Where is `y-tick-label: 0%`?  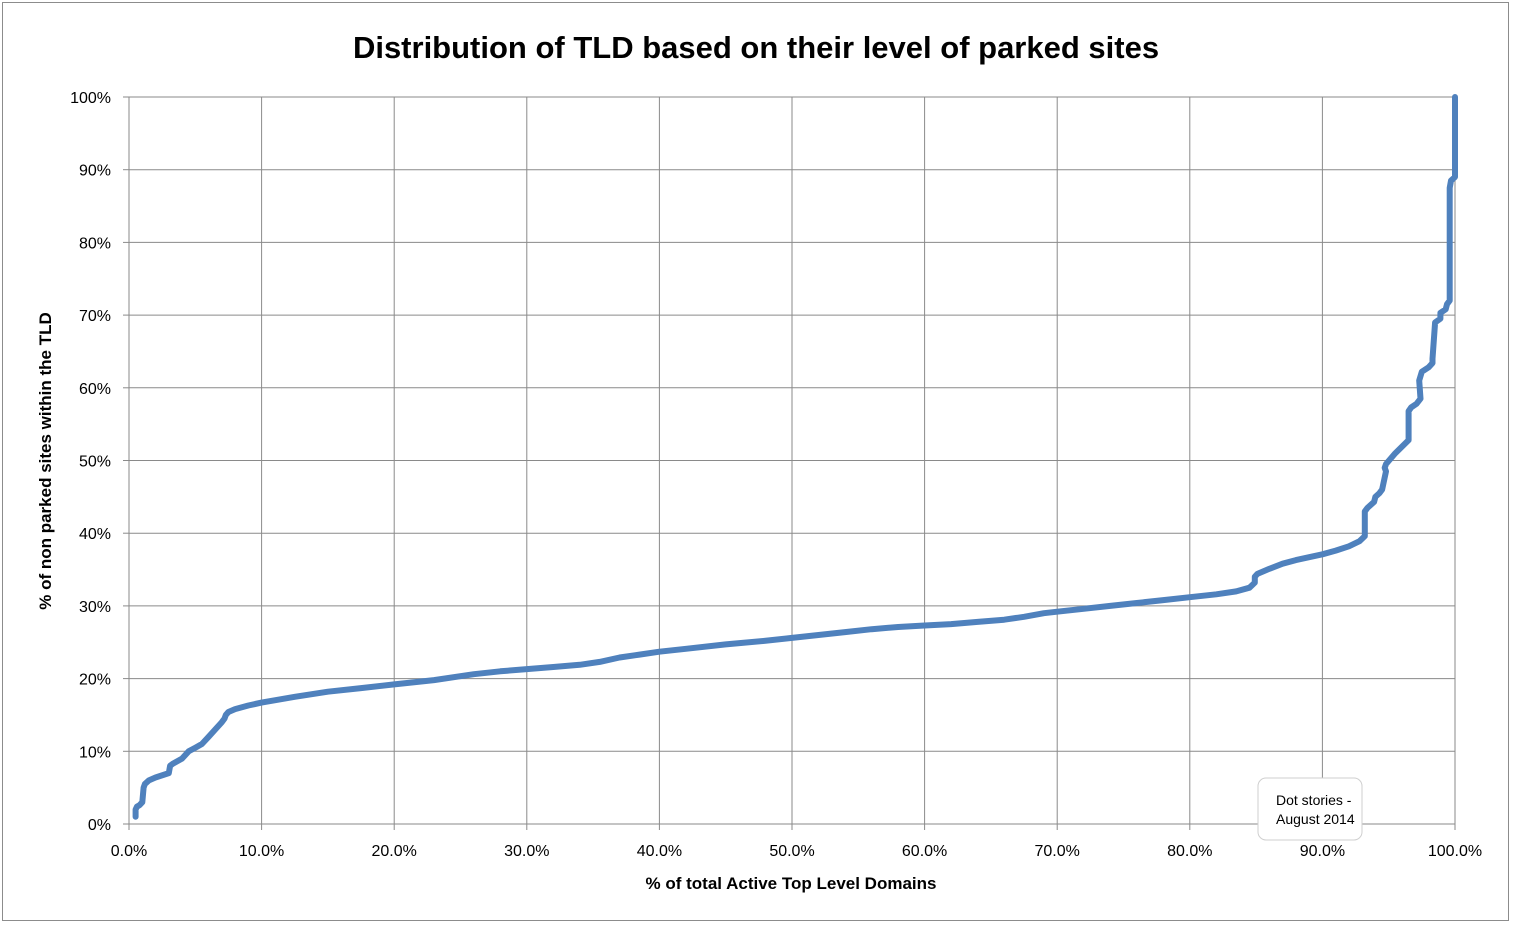 y-tick-label: 0% is located at coordinates (99, 825).